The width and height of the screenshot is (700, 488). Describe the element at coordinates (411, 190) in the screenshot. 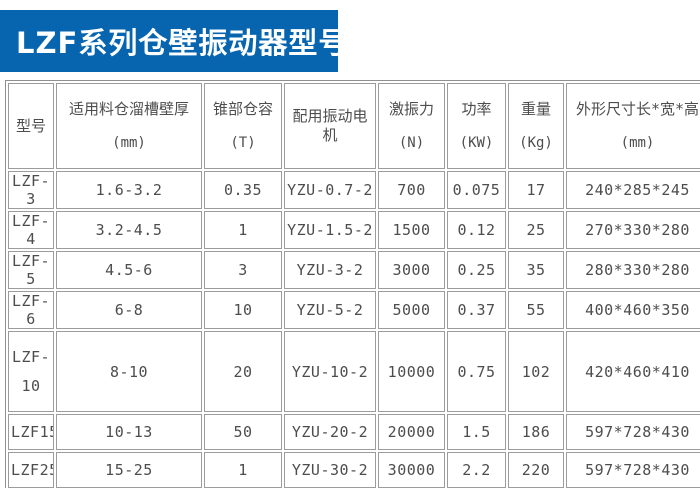

I see `value-cell: 700` at that location.